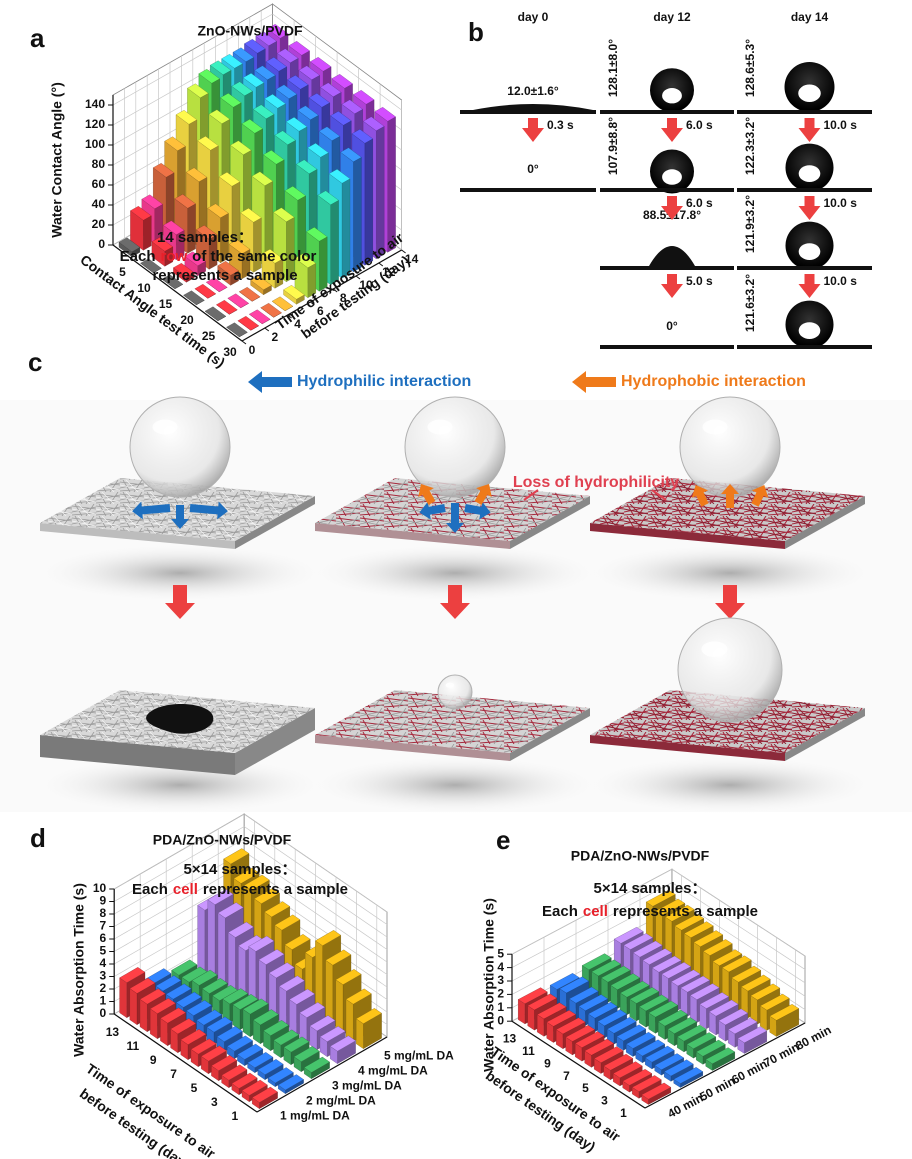 Image resolution: width=912 pixels, height=1159 pixels. I want to click on droplet-highlight, so click(809, 174).